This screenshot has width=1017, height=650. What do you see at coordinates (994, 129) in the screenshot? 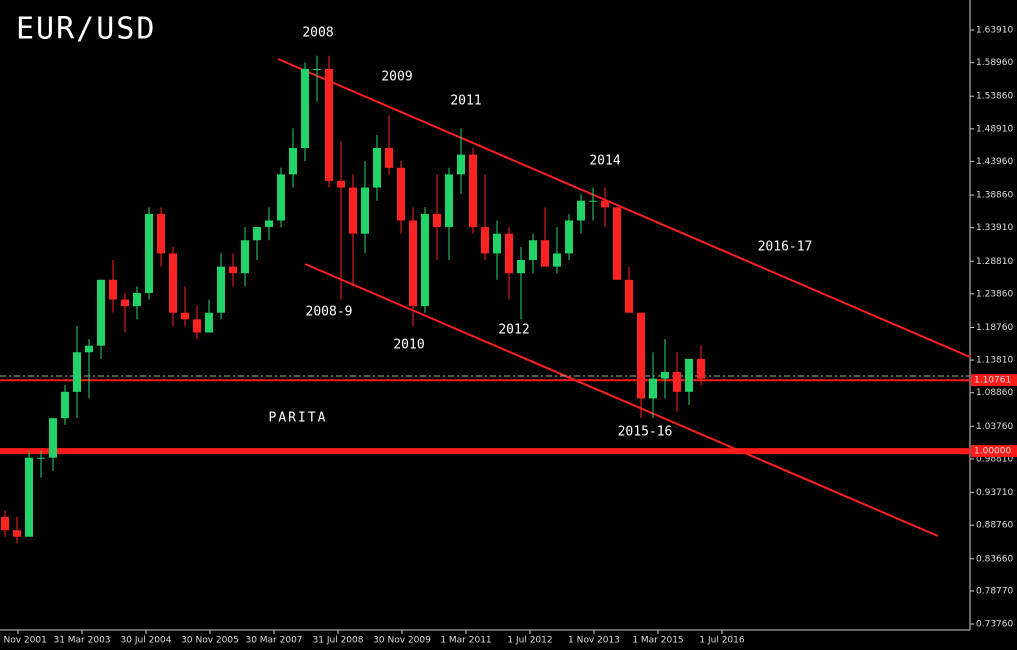
I see `y-tick-label: 1.48910` at bounding box center [994, 129].